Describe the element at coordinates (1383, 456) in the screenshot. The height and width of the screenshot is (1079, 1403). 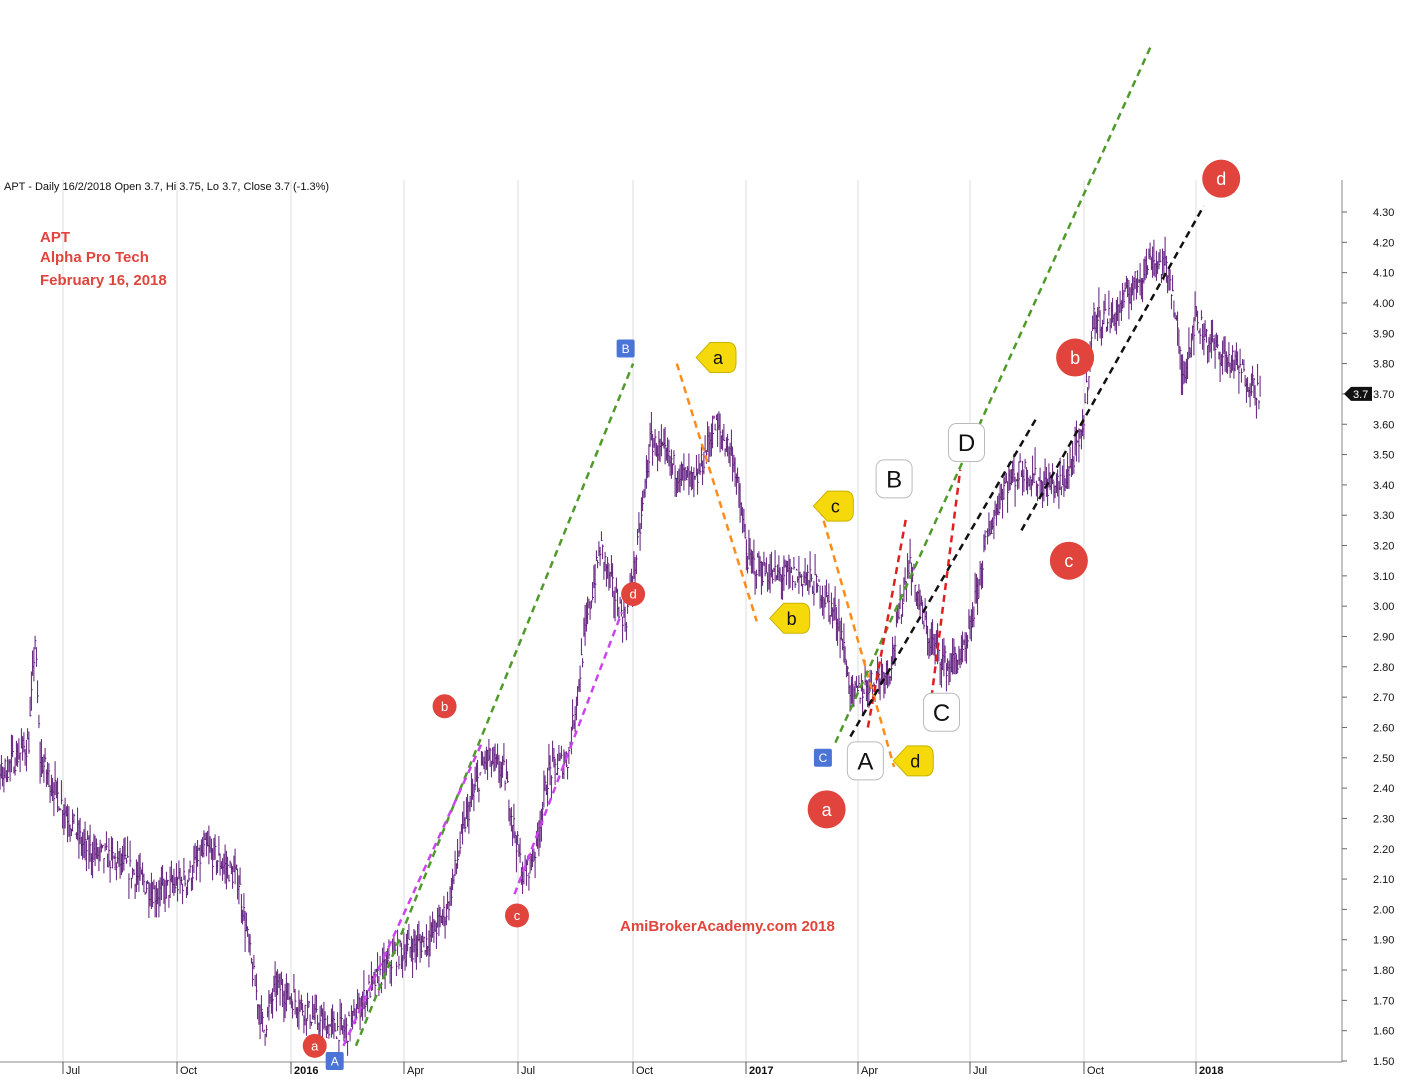
I see `y-tick-label: 3.50` at that location.